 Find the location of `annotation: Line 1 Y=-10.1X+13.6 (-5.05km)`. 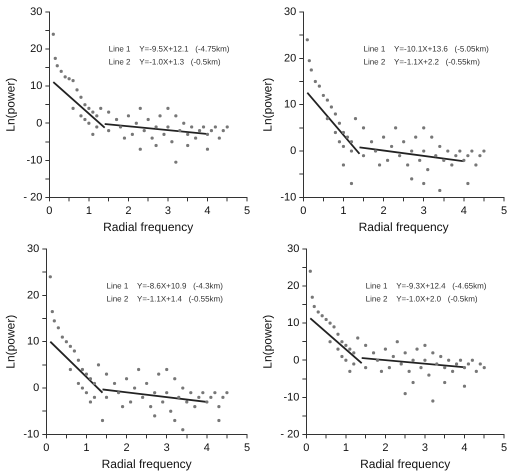

annotation: Line 1 Y=-10.1X+13.6 (-5.05km) is located at coordinates (427, 49).